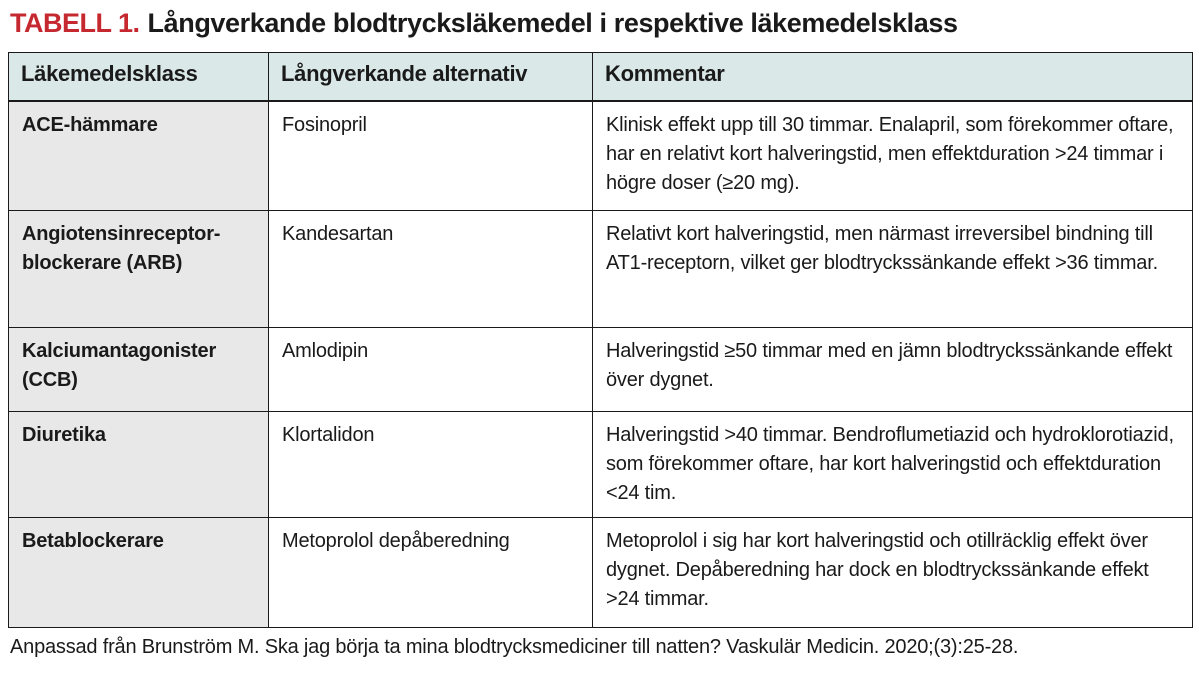 This screenshot has width=1200, height=682. Describe the element at coordinates (138, 77) in the screenshot. I see `header-drug-class: Läkemedelsklass` at that location.